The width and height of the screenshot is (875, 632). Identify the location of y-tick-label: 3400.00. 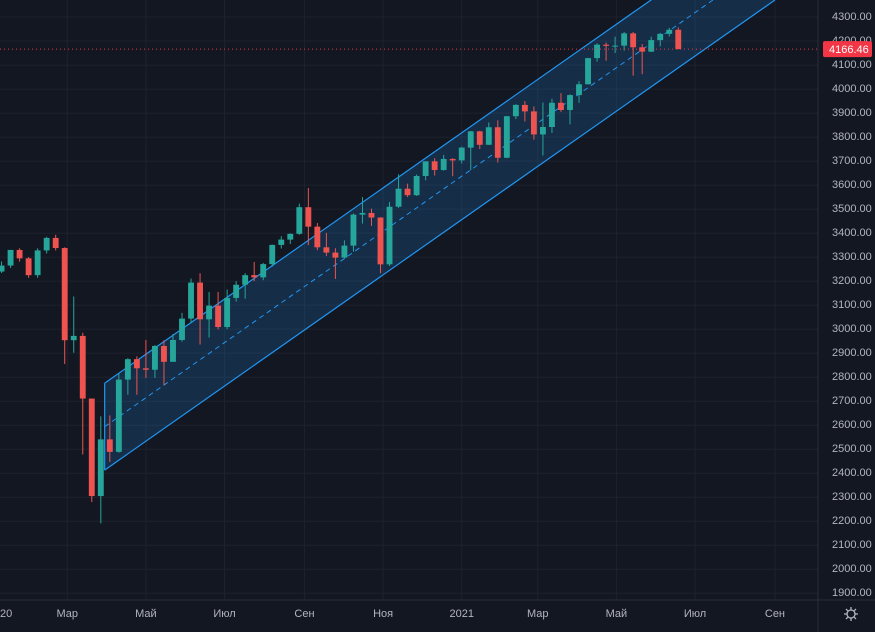
(852, 233).